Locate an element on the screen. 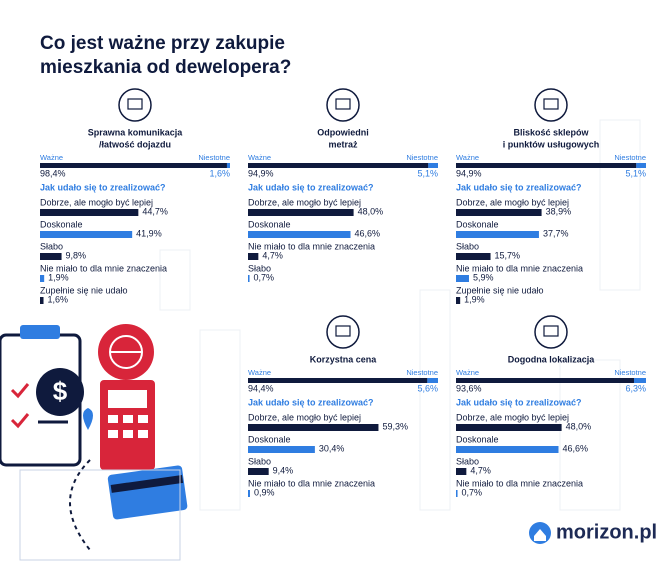  logo: morizon.pl is located at coordinates (593, 532).